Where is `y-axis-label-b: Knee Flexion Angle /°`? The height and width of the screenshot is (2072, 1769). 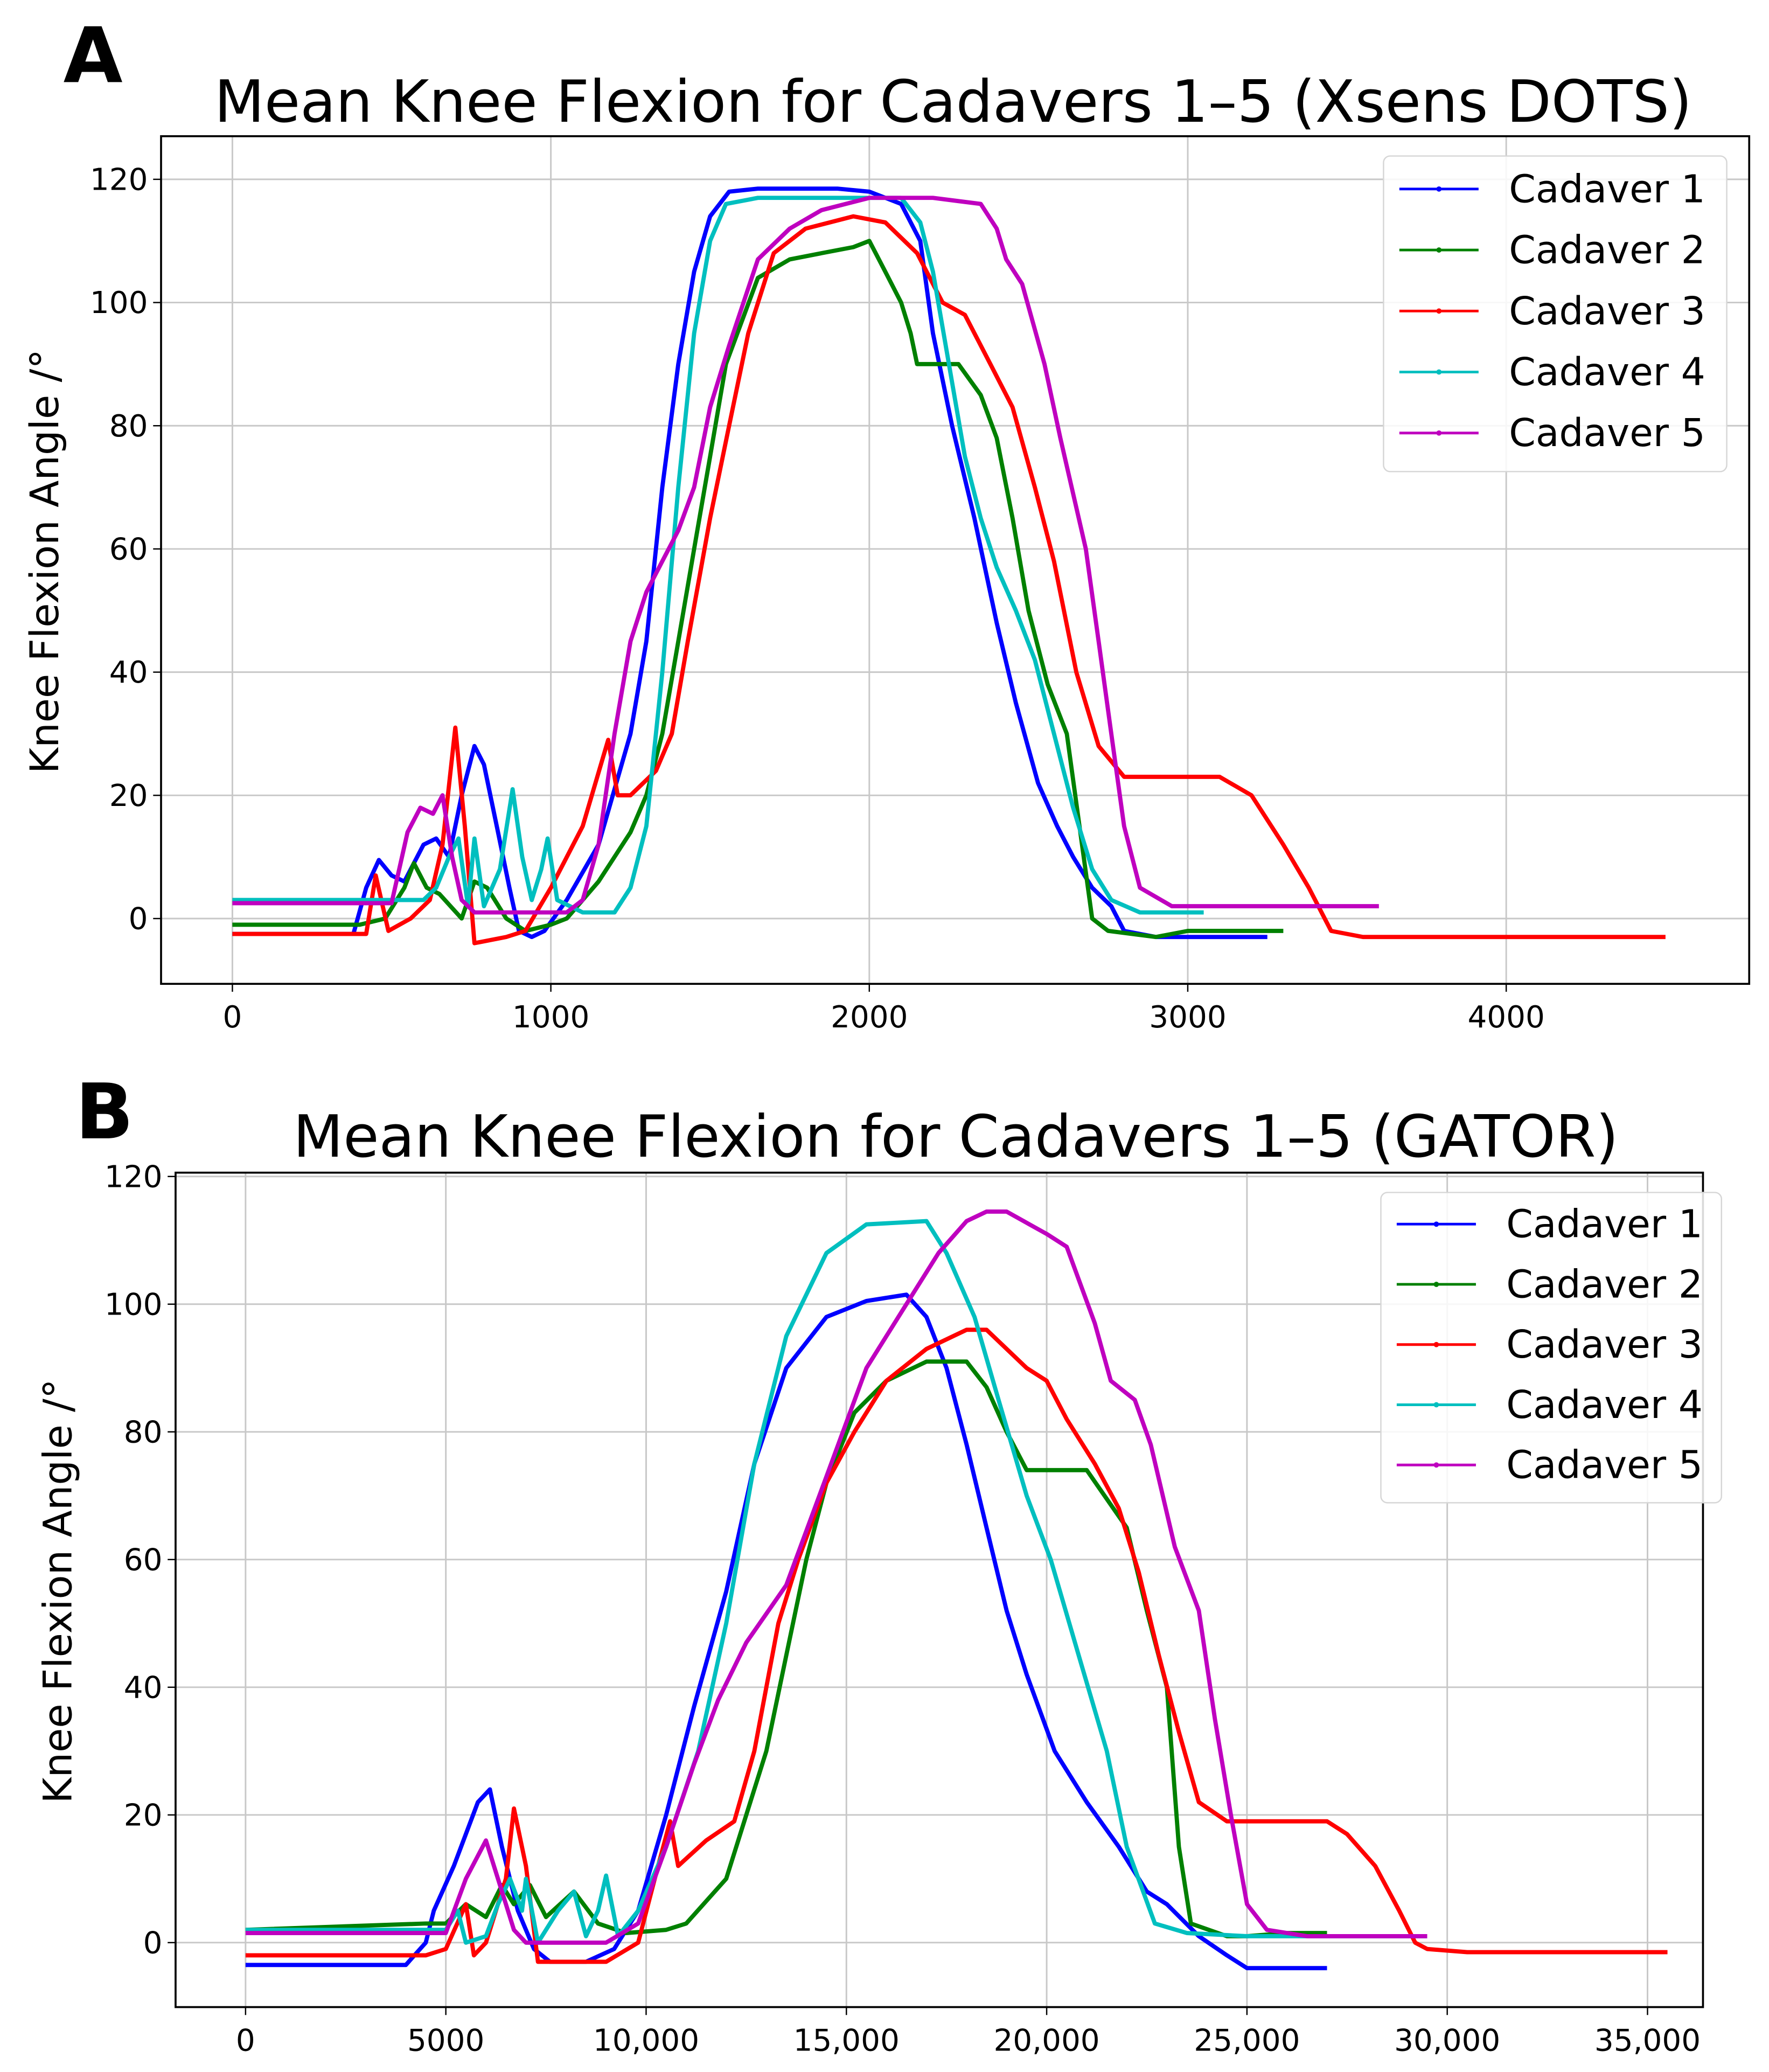
y-axis-label-b: Knee Flexion Angle /° is located at coordinates (58, 1591).